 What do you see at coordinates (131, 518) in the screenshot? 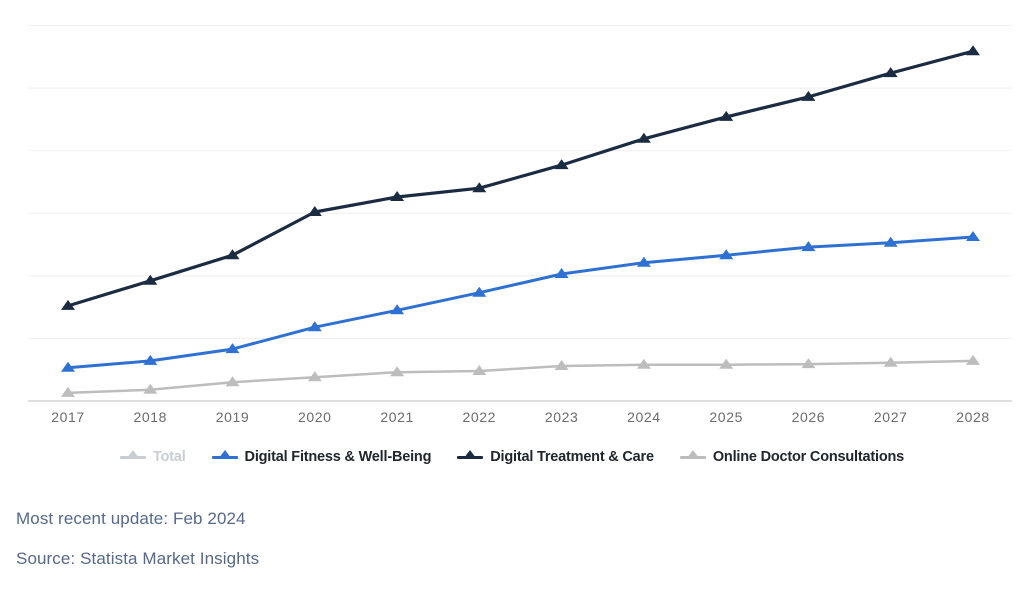
I see `last-update-text: Most recent update: Feb 2024` at bounding box center [131, 518].